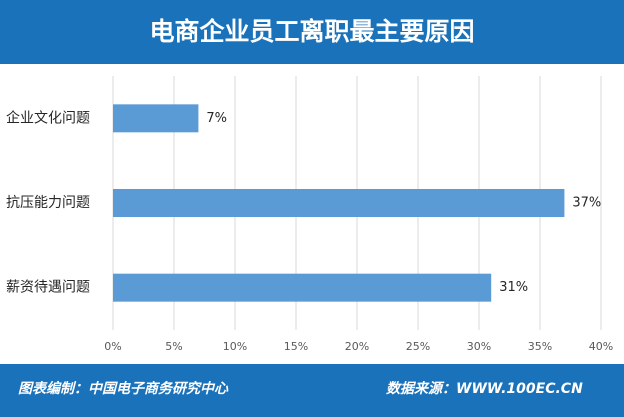 The height and width of the screenshot is (417, 624). Describe the element at coordinates (48, 117) in the screenshot. I see `y-tick-label: 企业文化问题` at that location.